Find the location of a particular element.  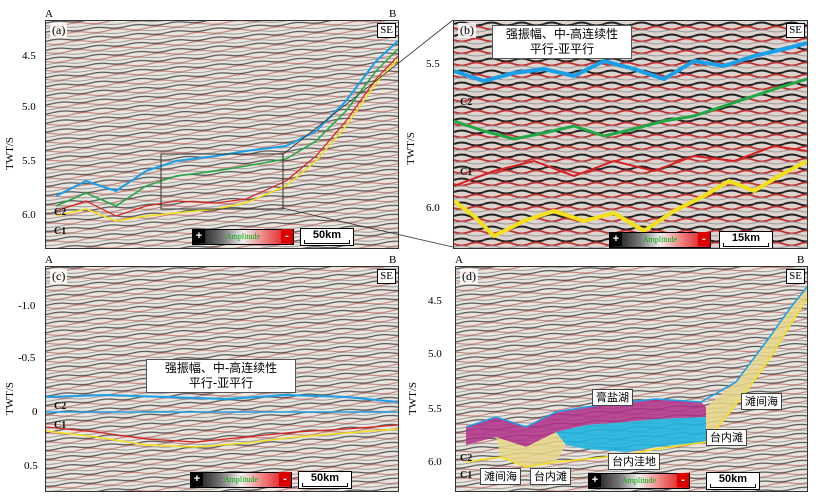

panel-c-label: (c) is located at coordinates (59, 276).